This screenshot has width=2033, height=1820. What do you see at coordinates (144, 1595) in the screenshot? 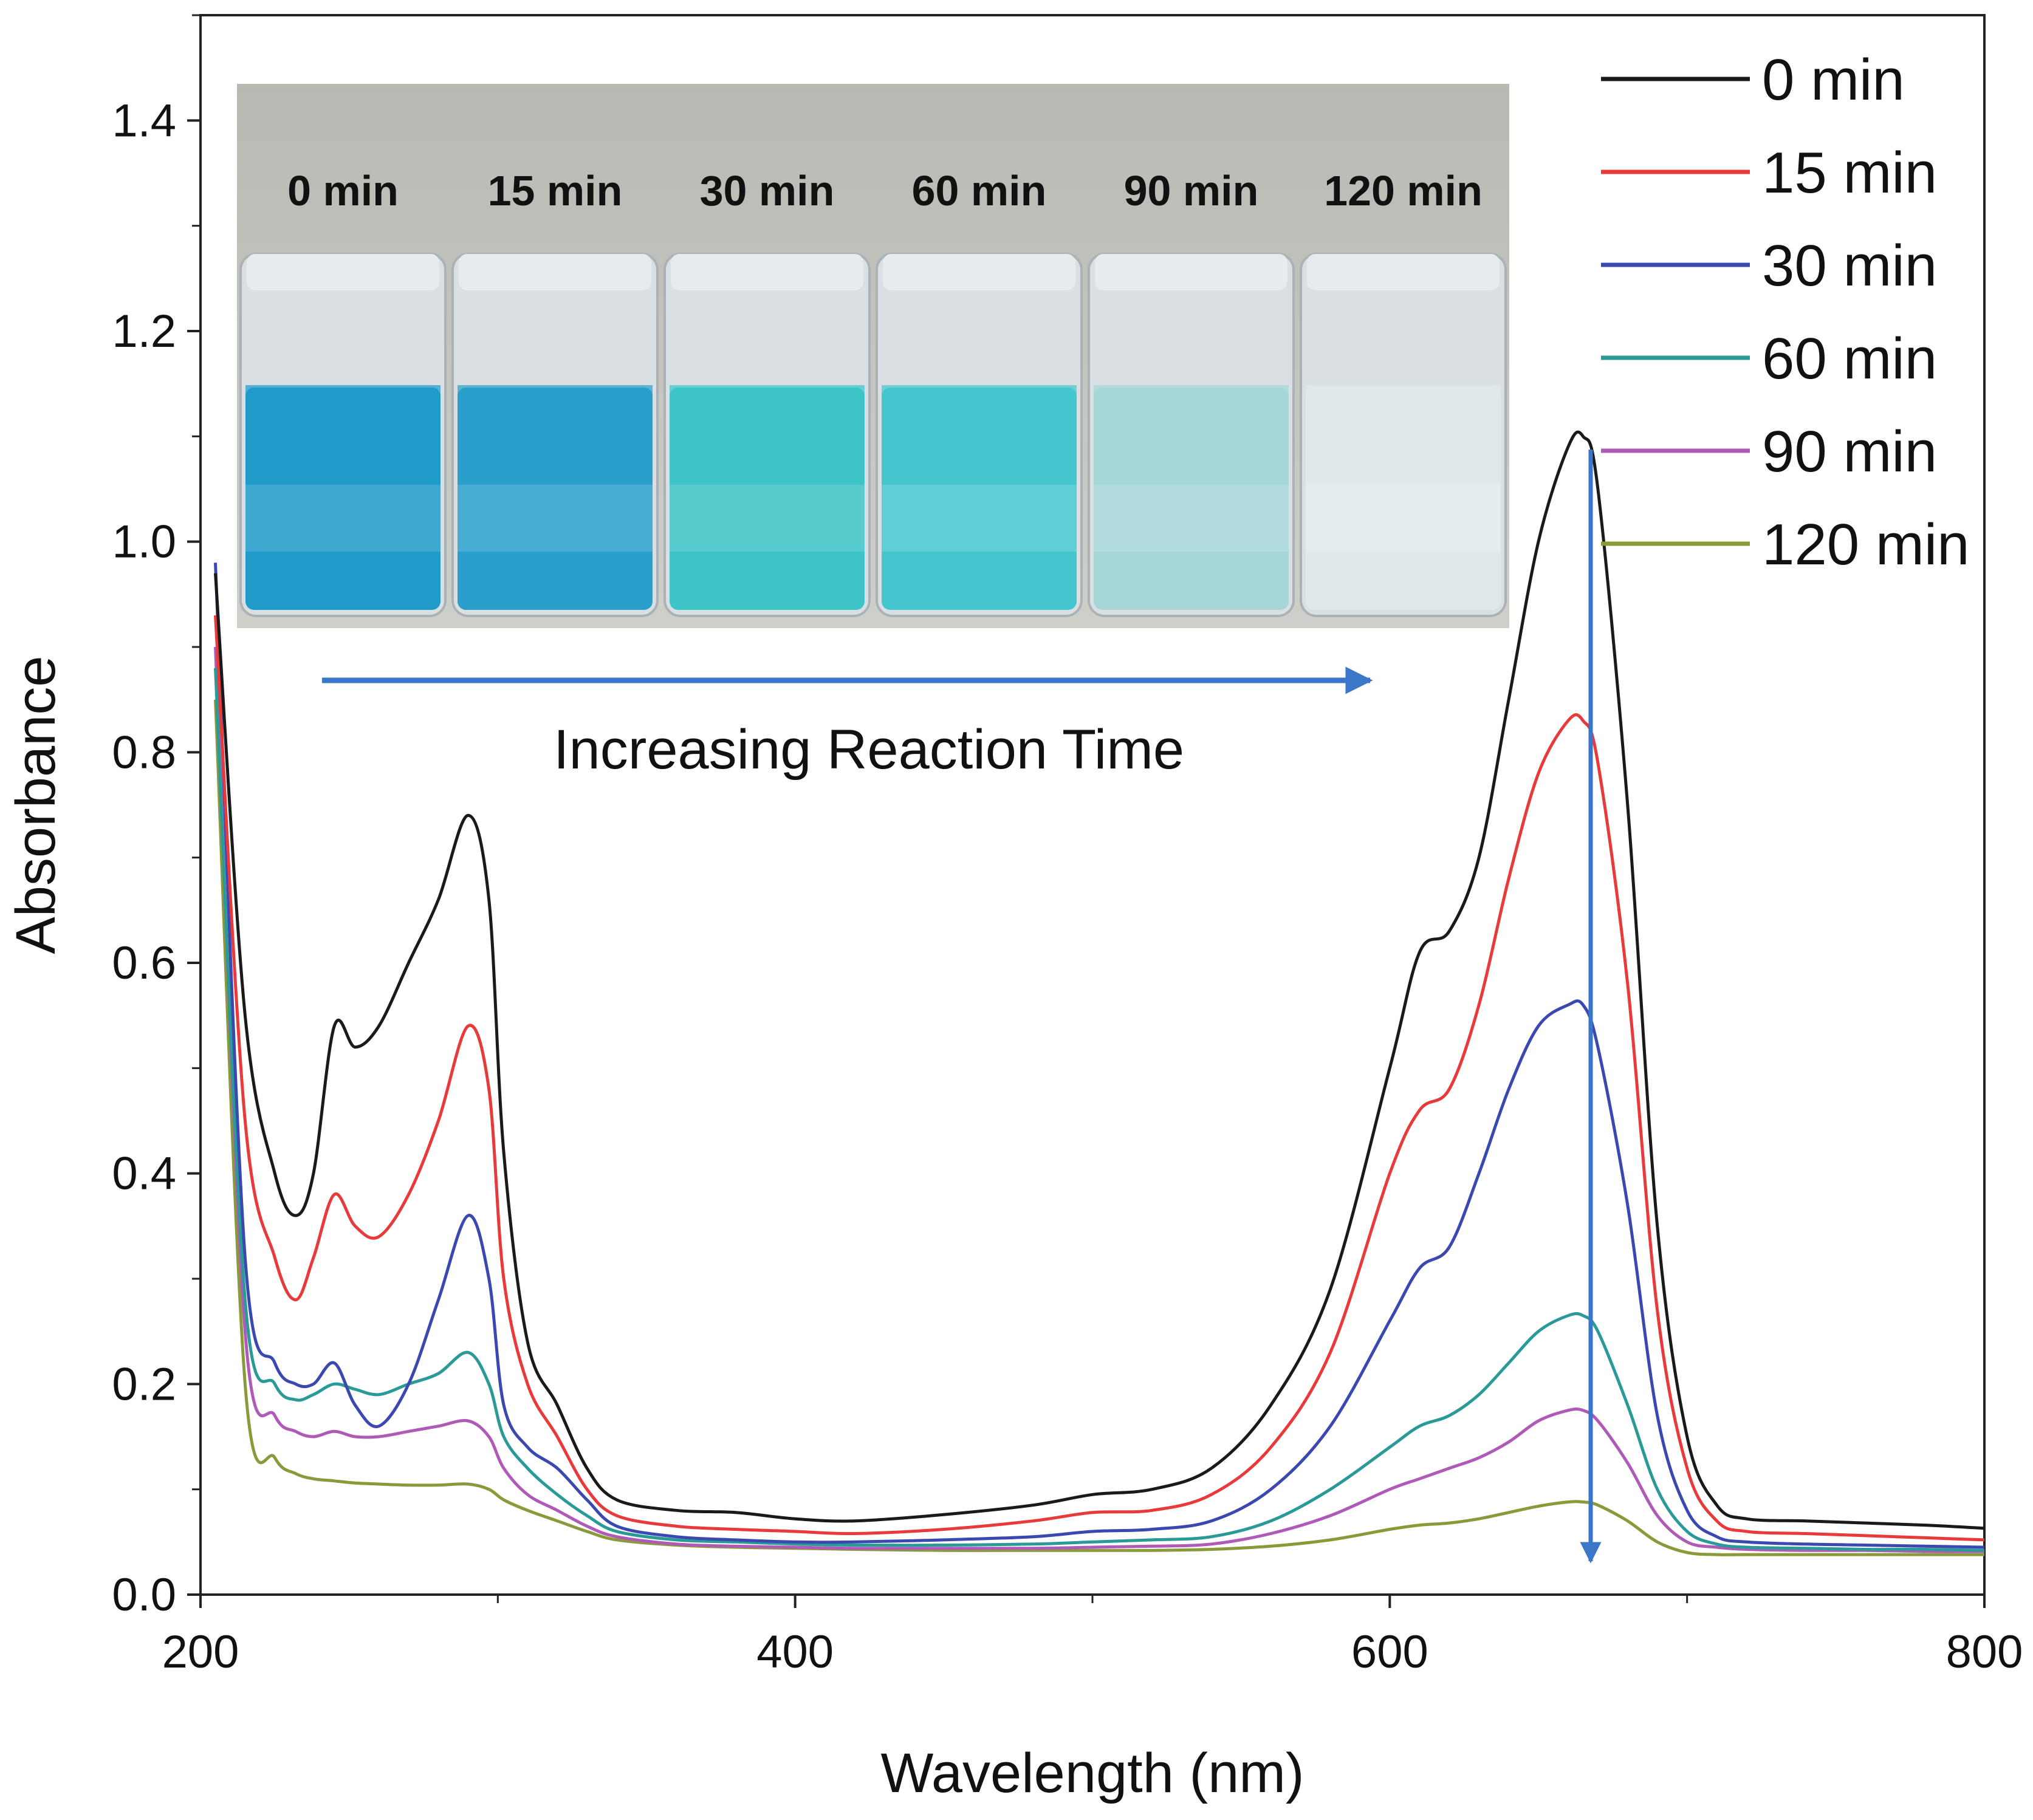
I see `y-tick-label: 0.0` at bounding box center [144, 1595].